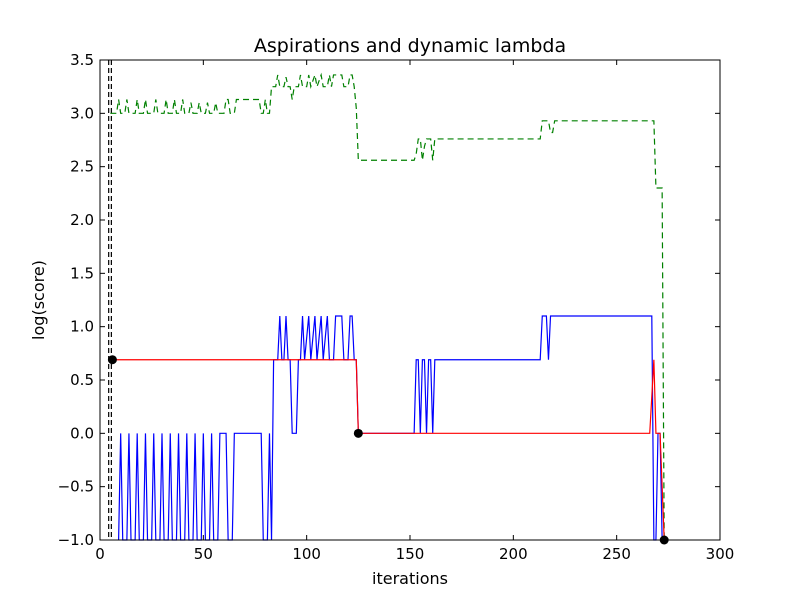  What do you see at coordinates (82, 273) in the screenshot?
I see `y-tick-label: 1.5` at bounding box center [82, 273].